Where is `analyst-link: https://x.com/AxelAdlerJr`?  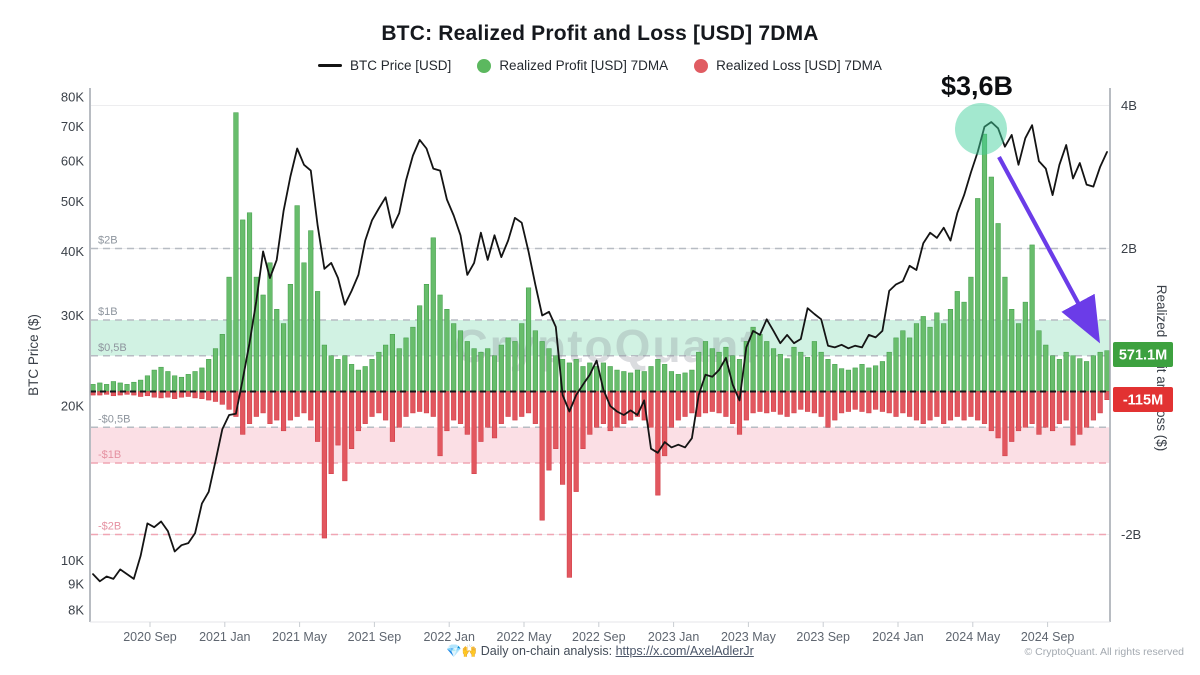 analyst-link: https://x.com/AxelAdlerJr is located at coordinates (684, 651).